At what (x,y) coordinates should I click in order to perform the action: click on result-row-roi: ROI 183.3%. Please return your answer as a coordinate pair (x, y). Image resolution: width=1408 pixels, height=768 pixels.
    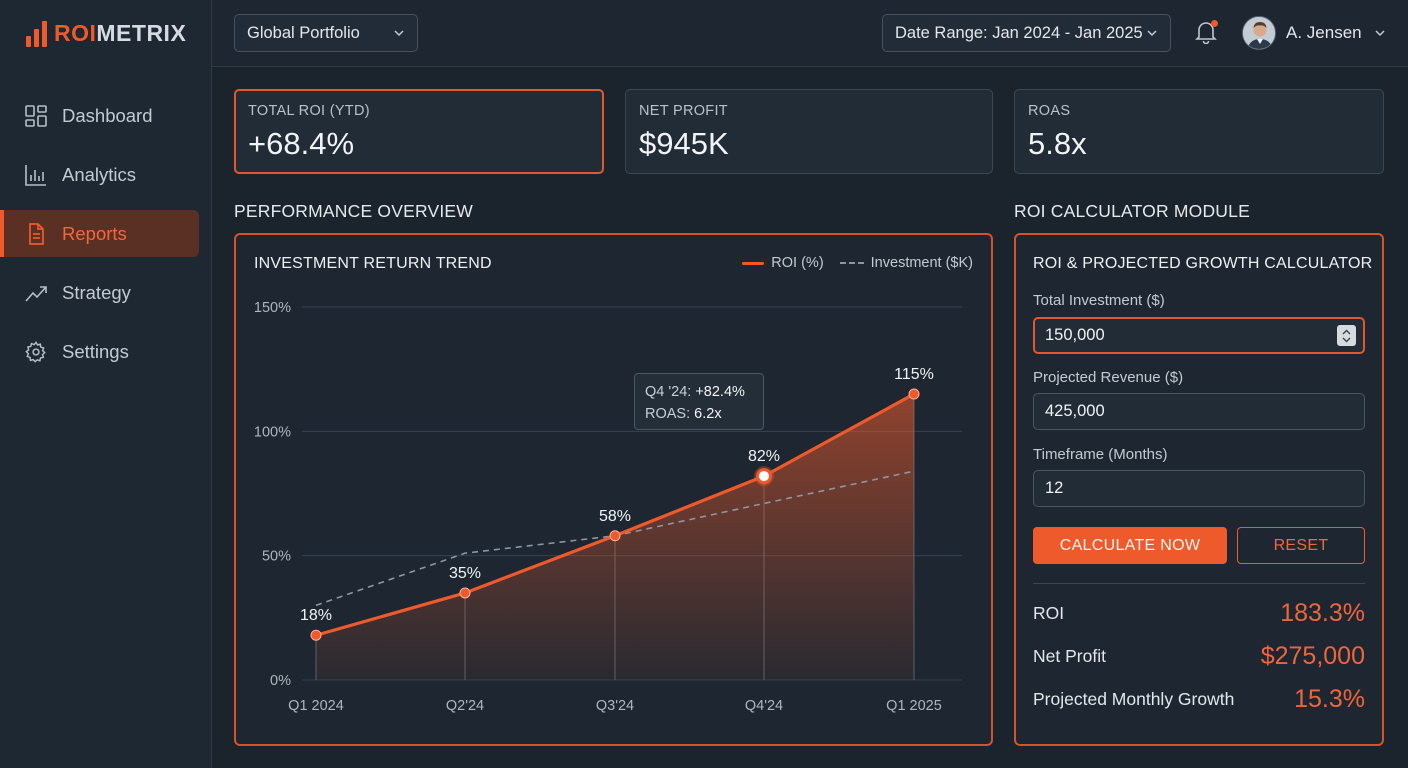
    Looking at the image, I should click on (1199, 613).